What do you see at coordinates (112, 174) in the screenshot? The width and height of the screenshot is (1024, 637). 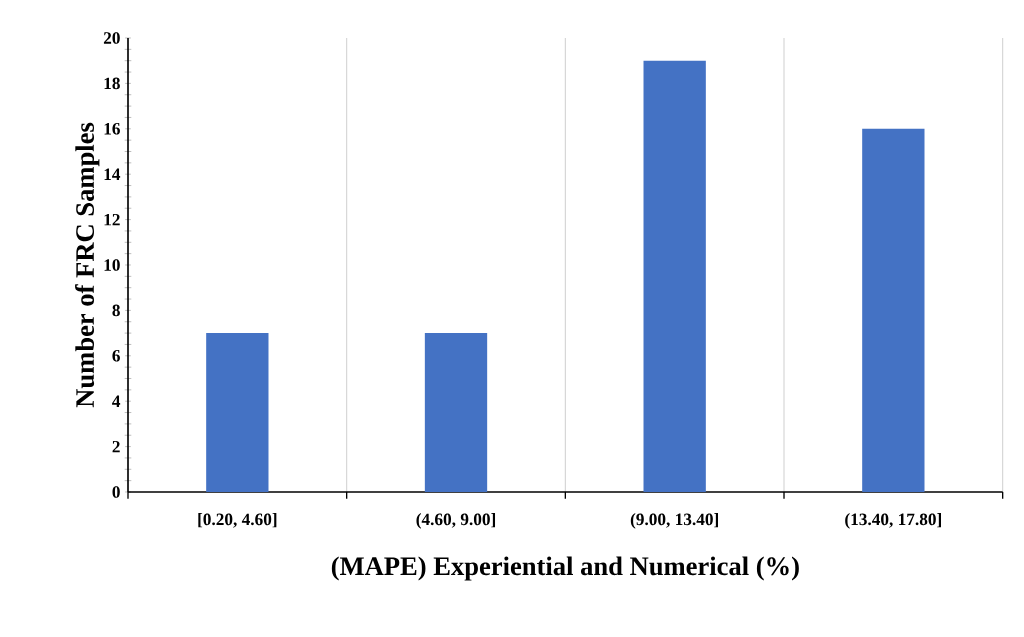 I see `y-tick-label: 14` at bounding box center [112, 174].